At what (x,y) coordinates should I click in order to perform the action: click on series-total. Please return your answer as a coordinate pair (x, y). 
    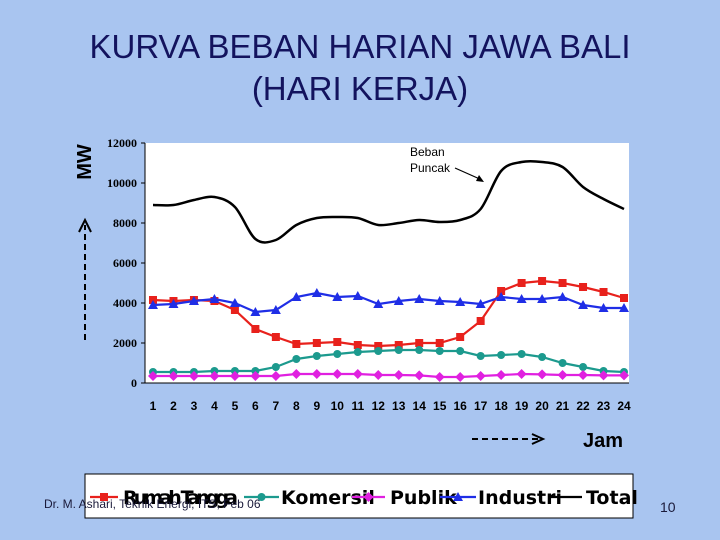
    Looking at the image, I should click on (388, 201).